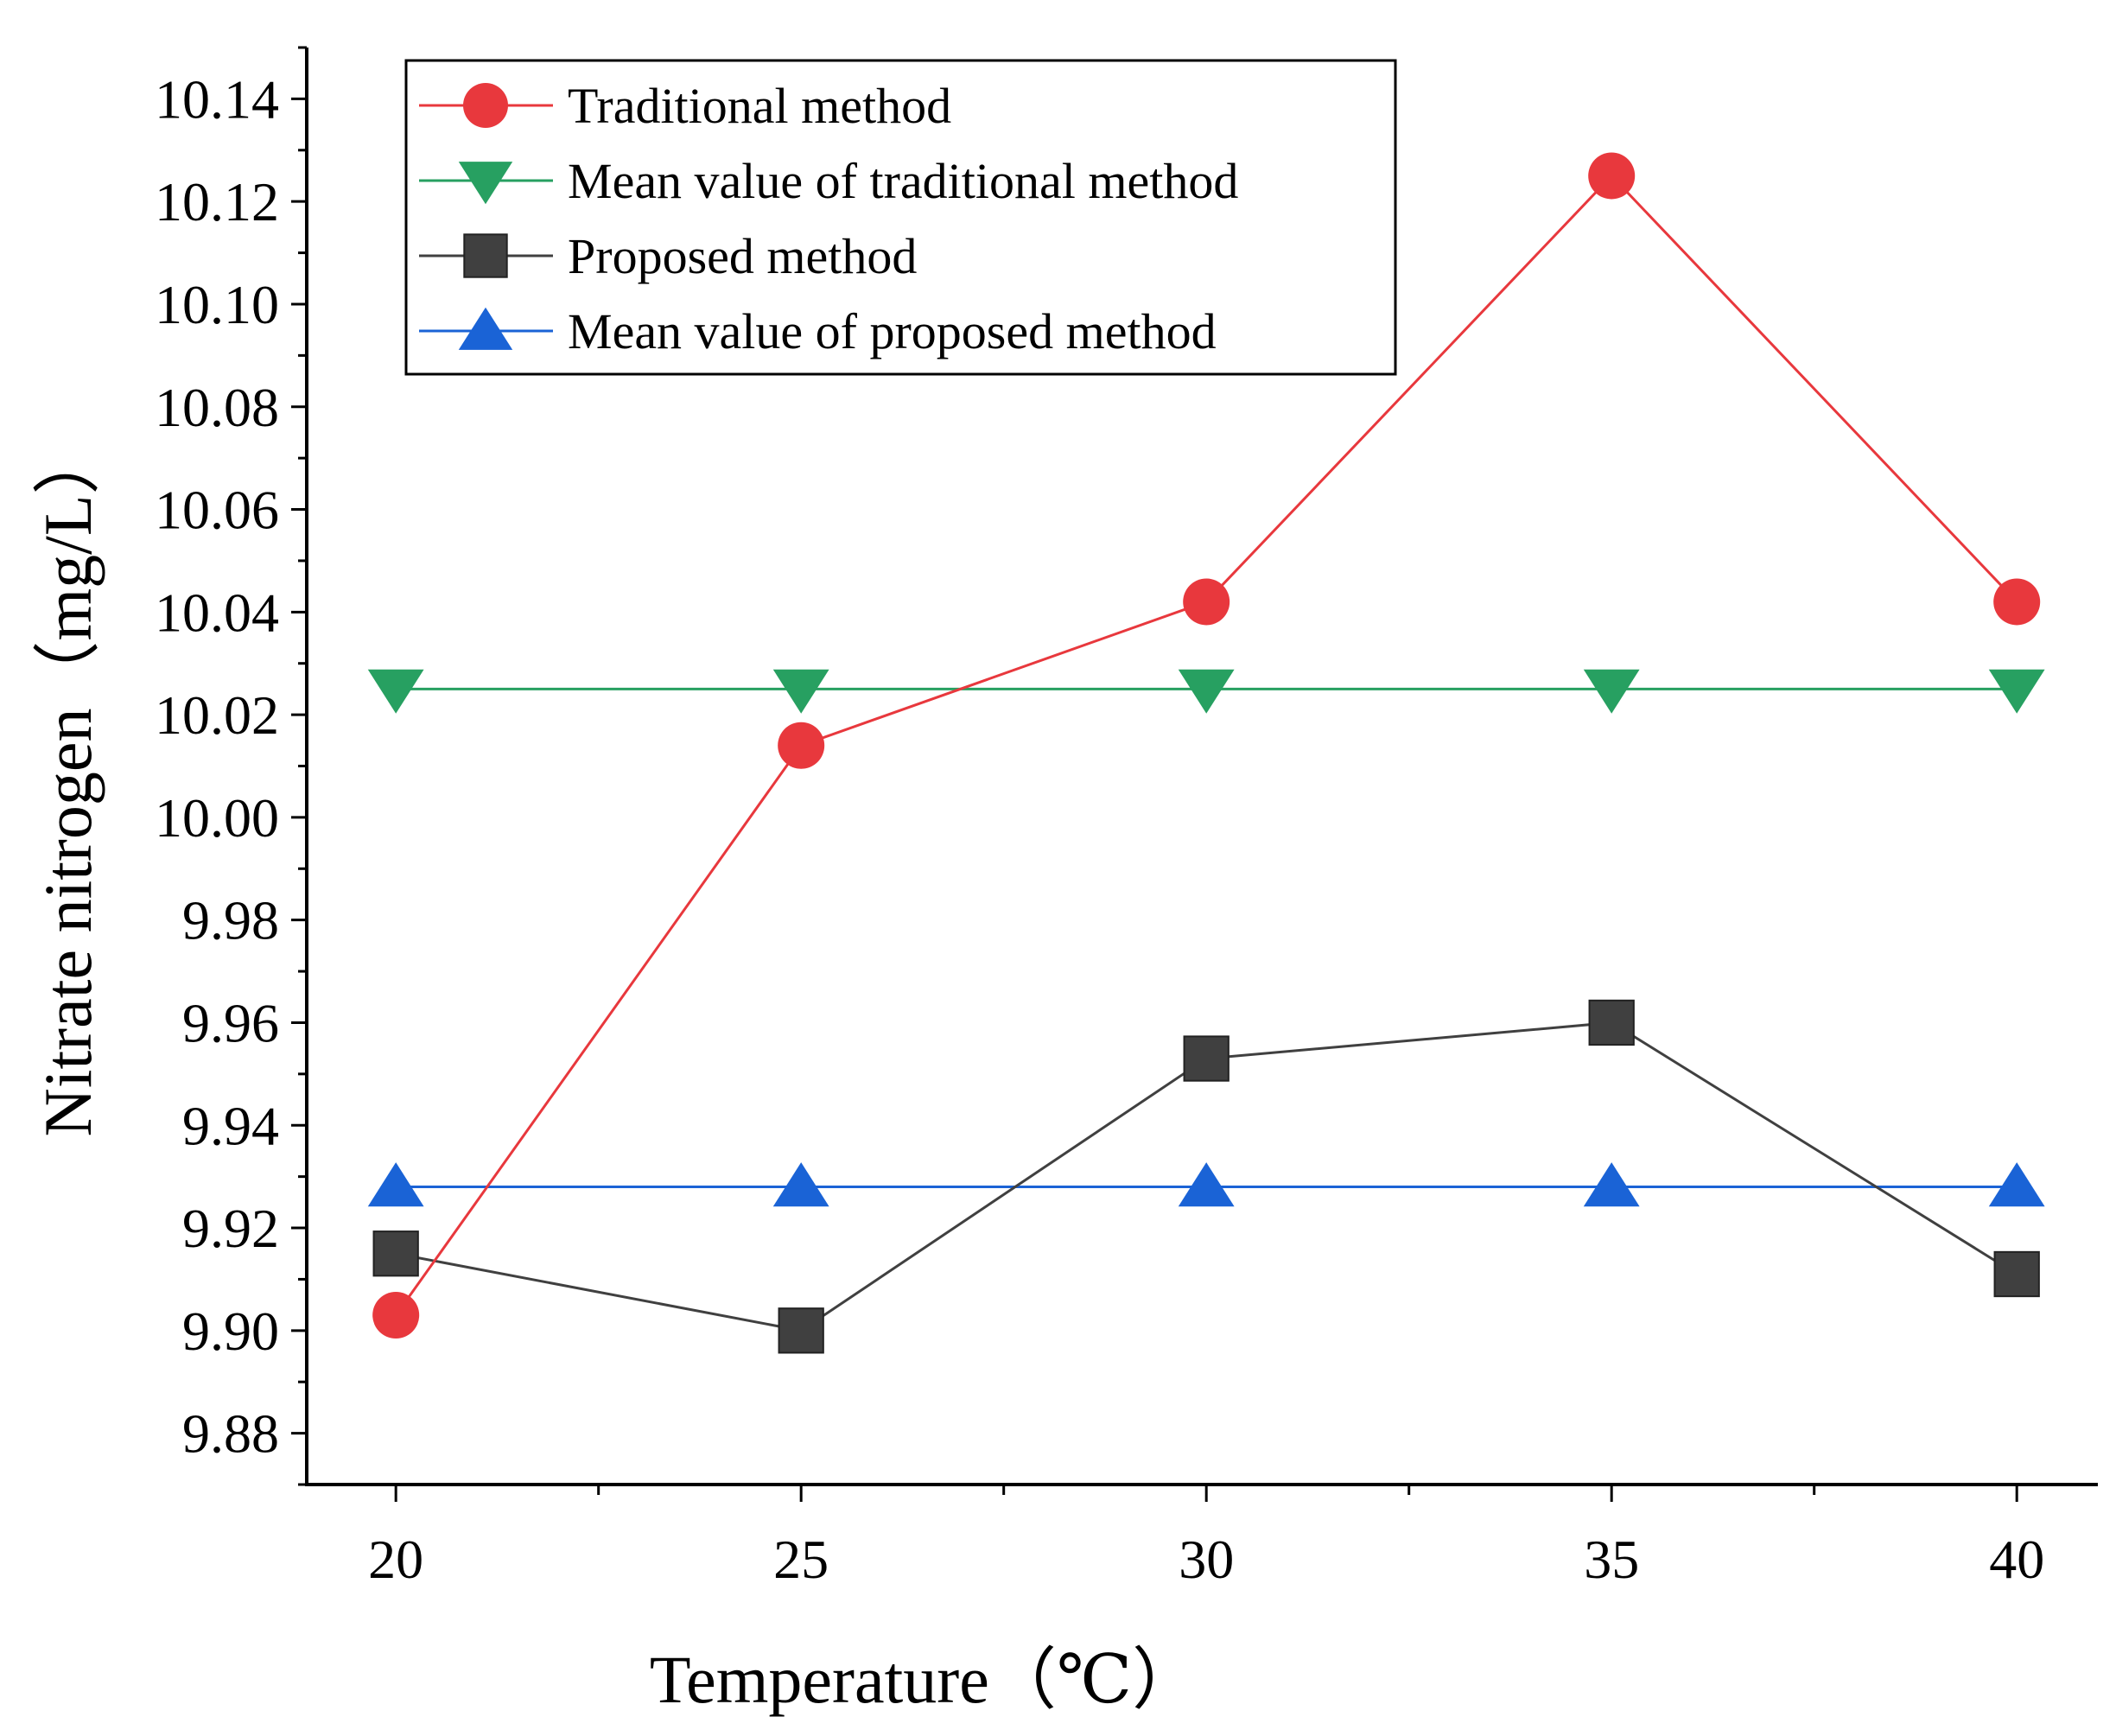 The height and width of the screenshot is (1736, 2116). Describe the element at coordinates (903, 181) in the screenshot. I see `legend-label: Mean value of traditional method` at that location.